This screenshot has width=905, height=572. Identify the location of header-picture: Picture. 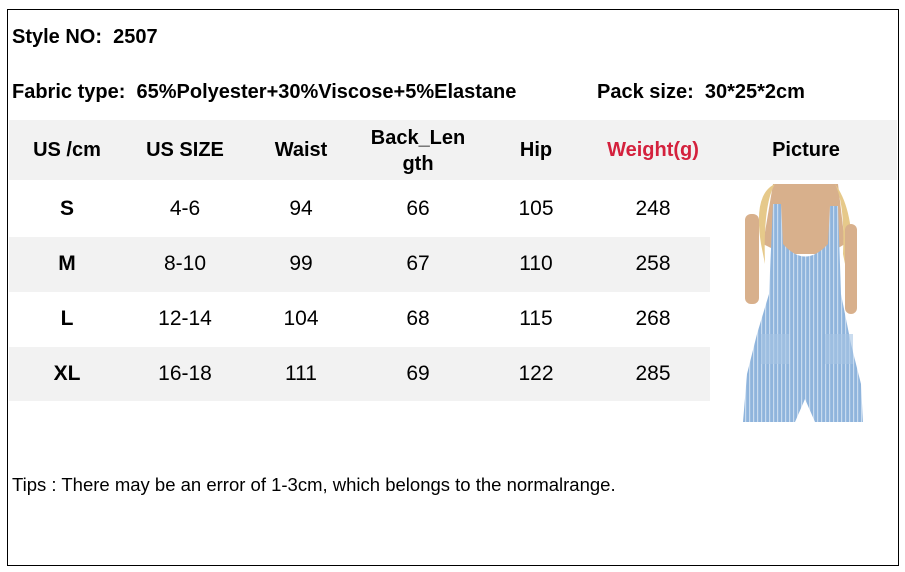
(806, 150).